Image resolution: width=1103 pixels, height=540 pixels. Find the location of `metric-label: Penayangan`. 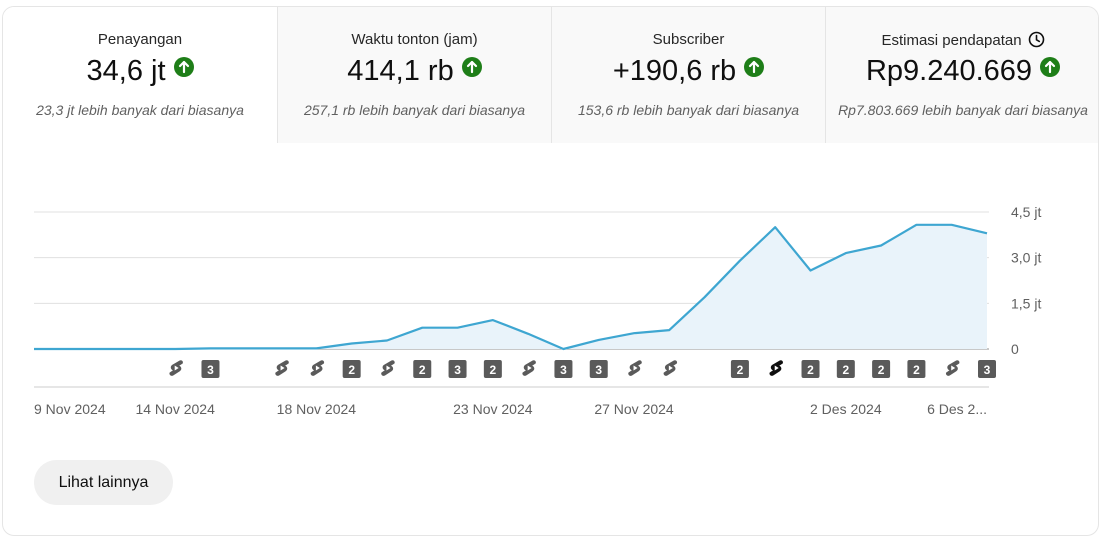

metric-label: Penayangan is located at coordinates (140, 39).